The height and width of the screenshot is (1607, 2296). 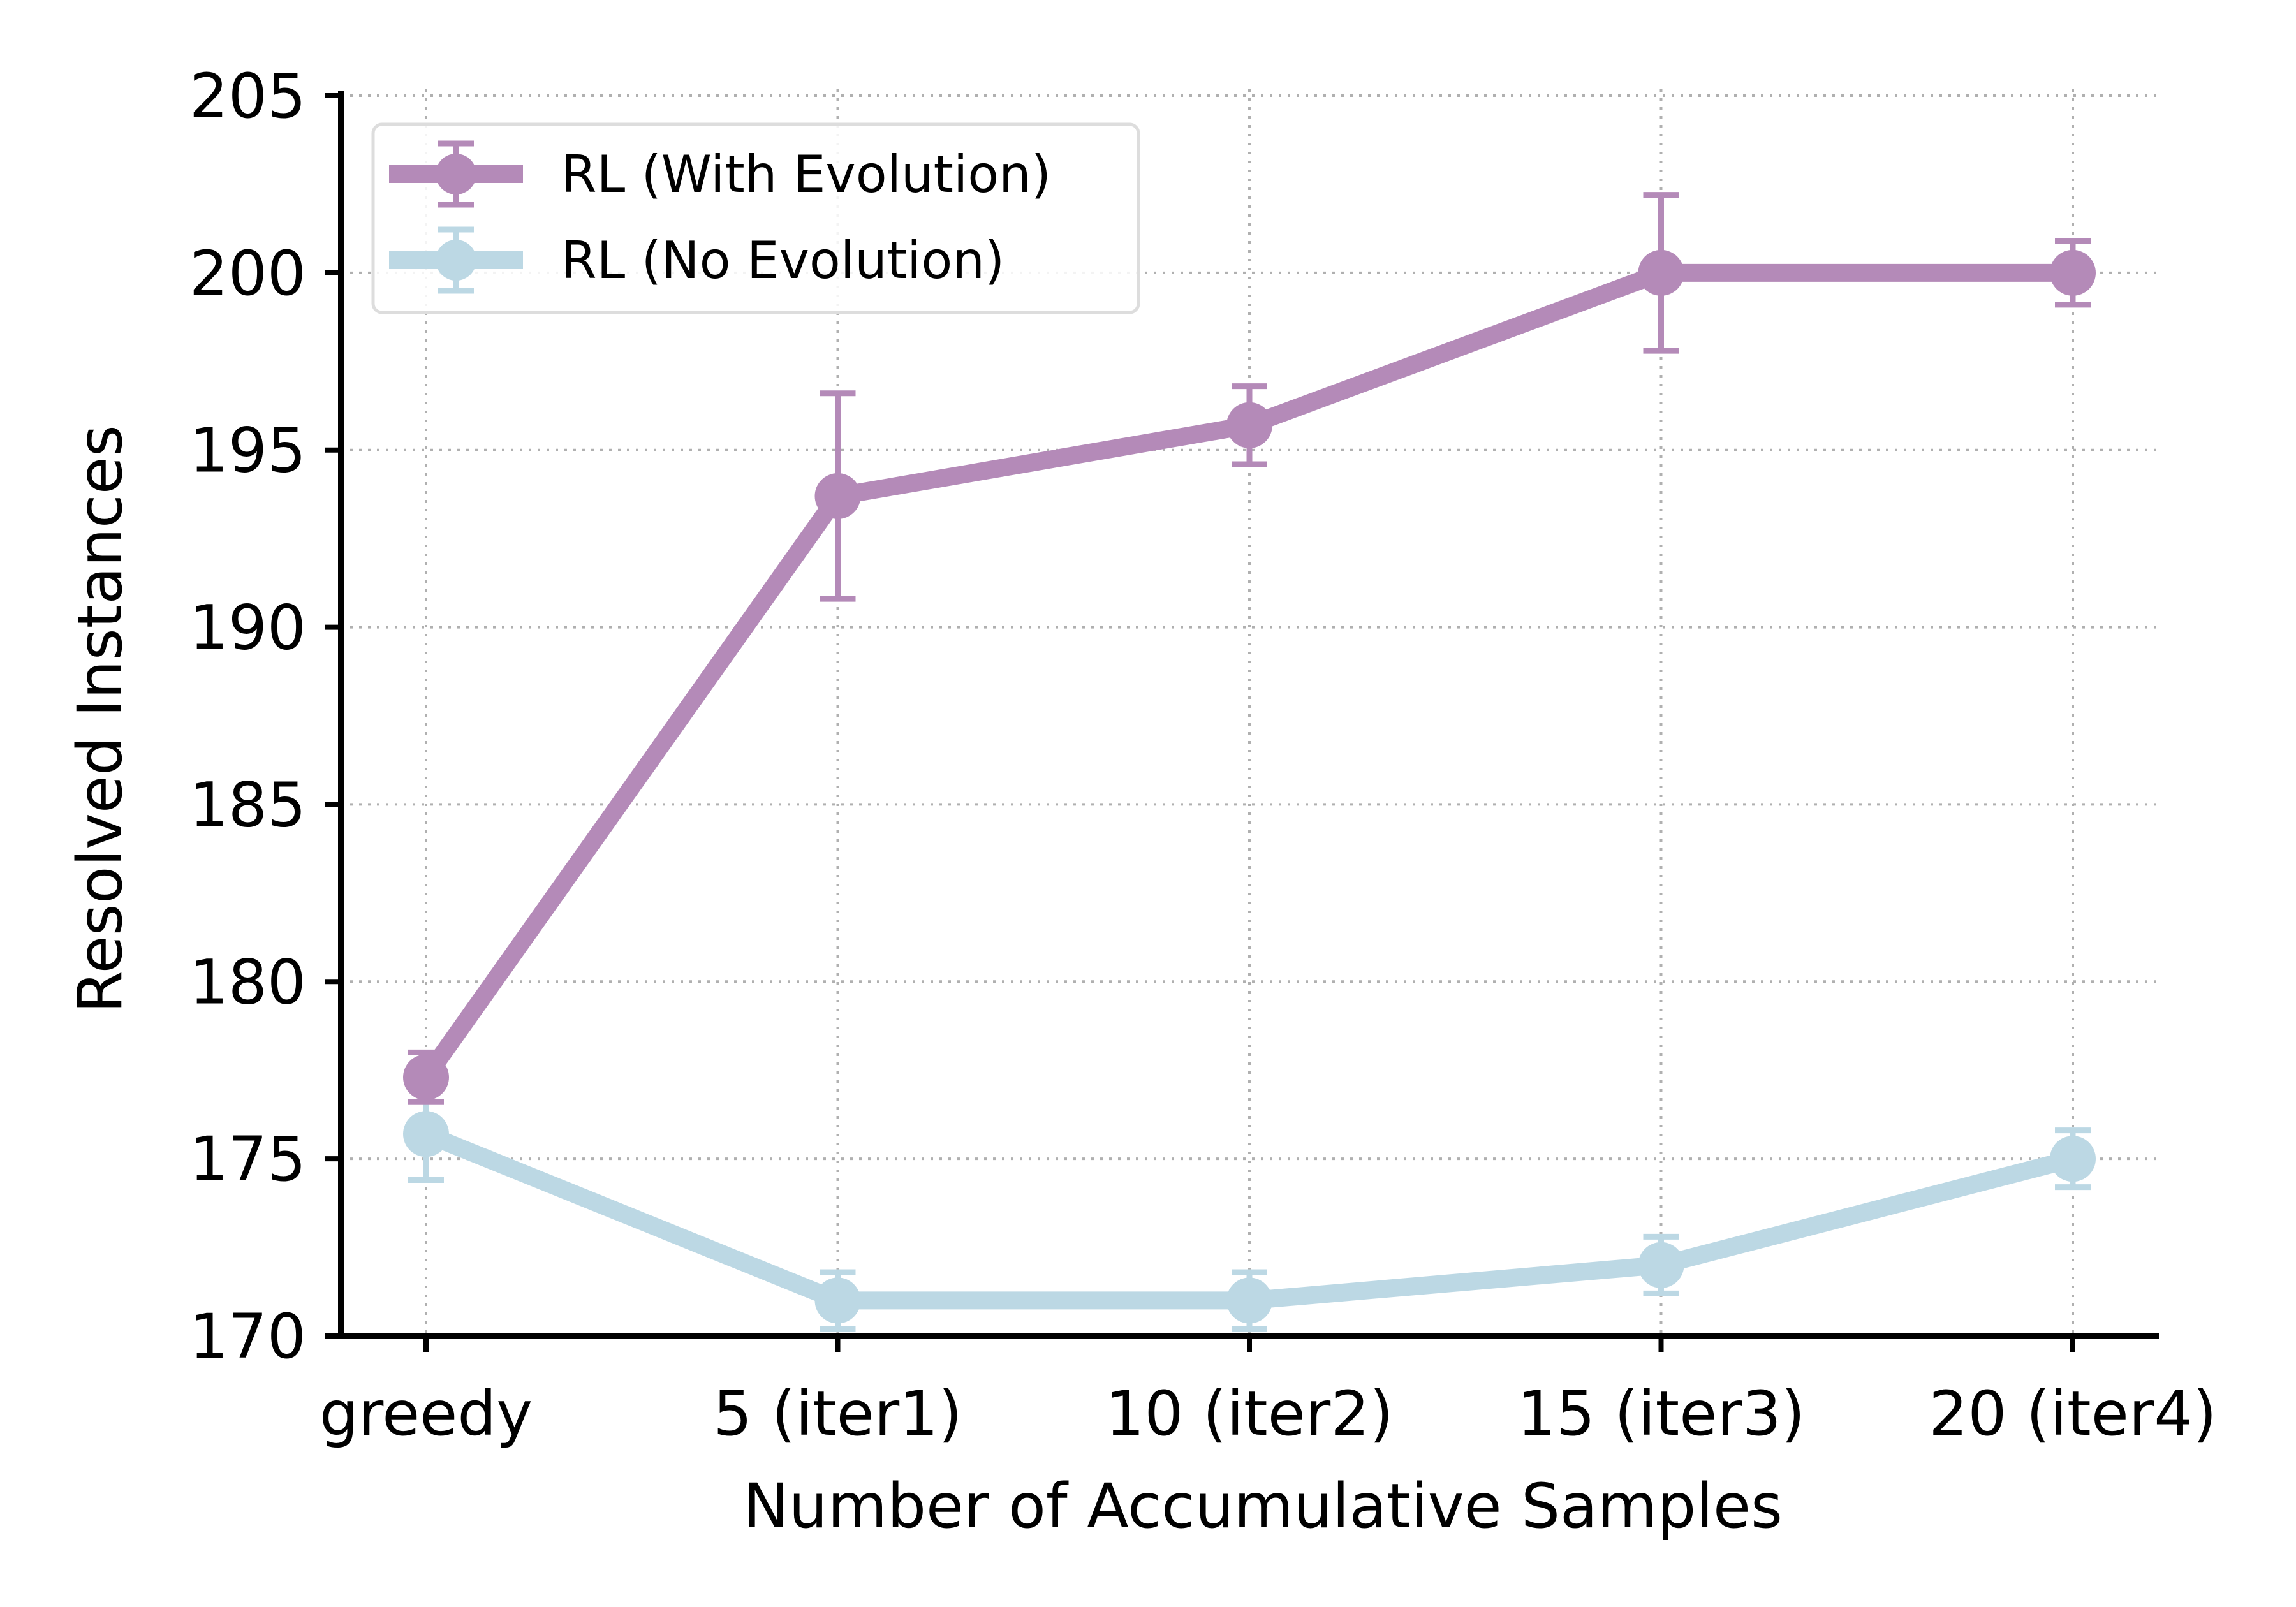 What do you see at coordinates (247, 1159) in the screenshot?
I see `y-tick-label: 175` at bounding box center [247, 1159].